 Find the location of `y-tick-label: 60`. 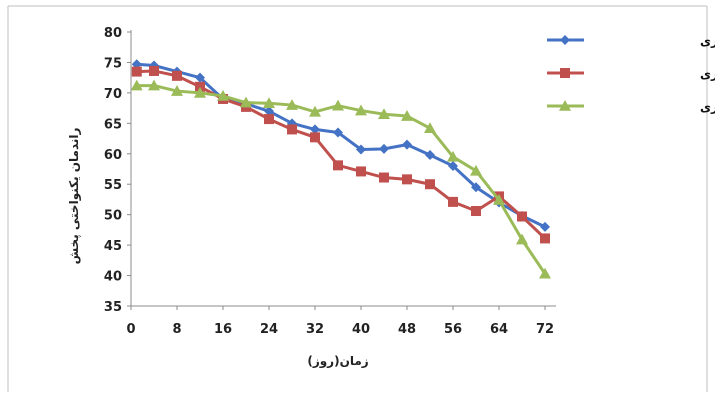

y-tick-label: 60 is located at coordinates (113, 155).